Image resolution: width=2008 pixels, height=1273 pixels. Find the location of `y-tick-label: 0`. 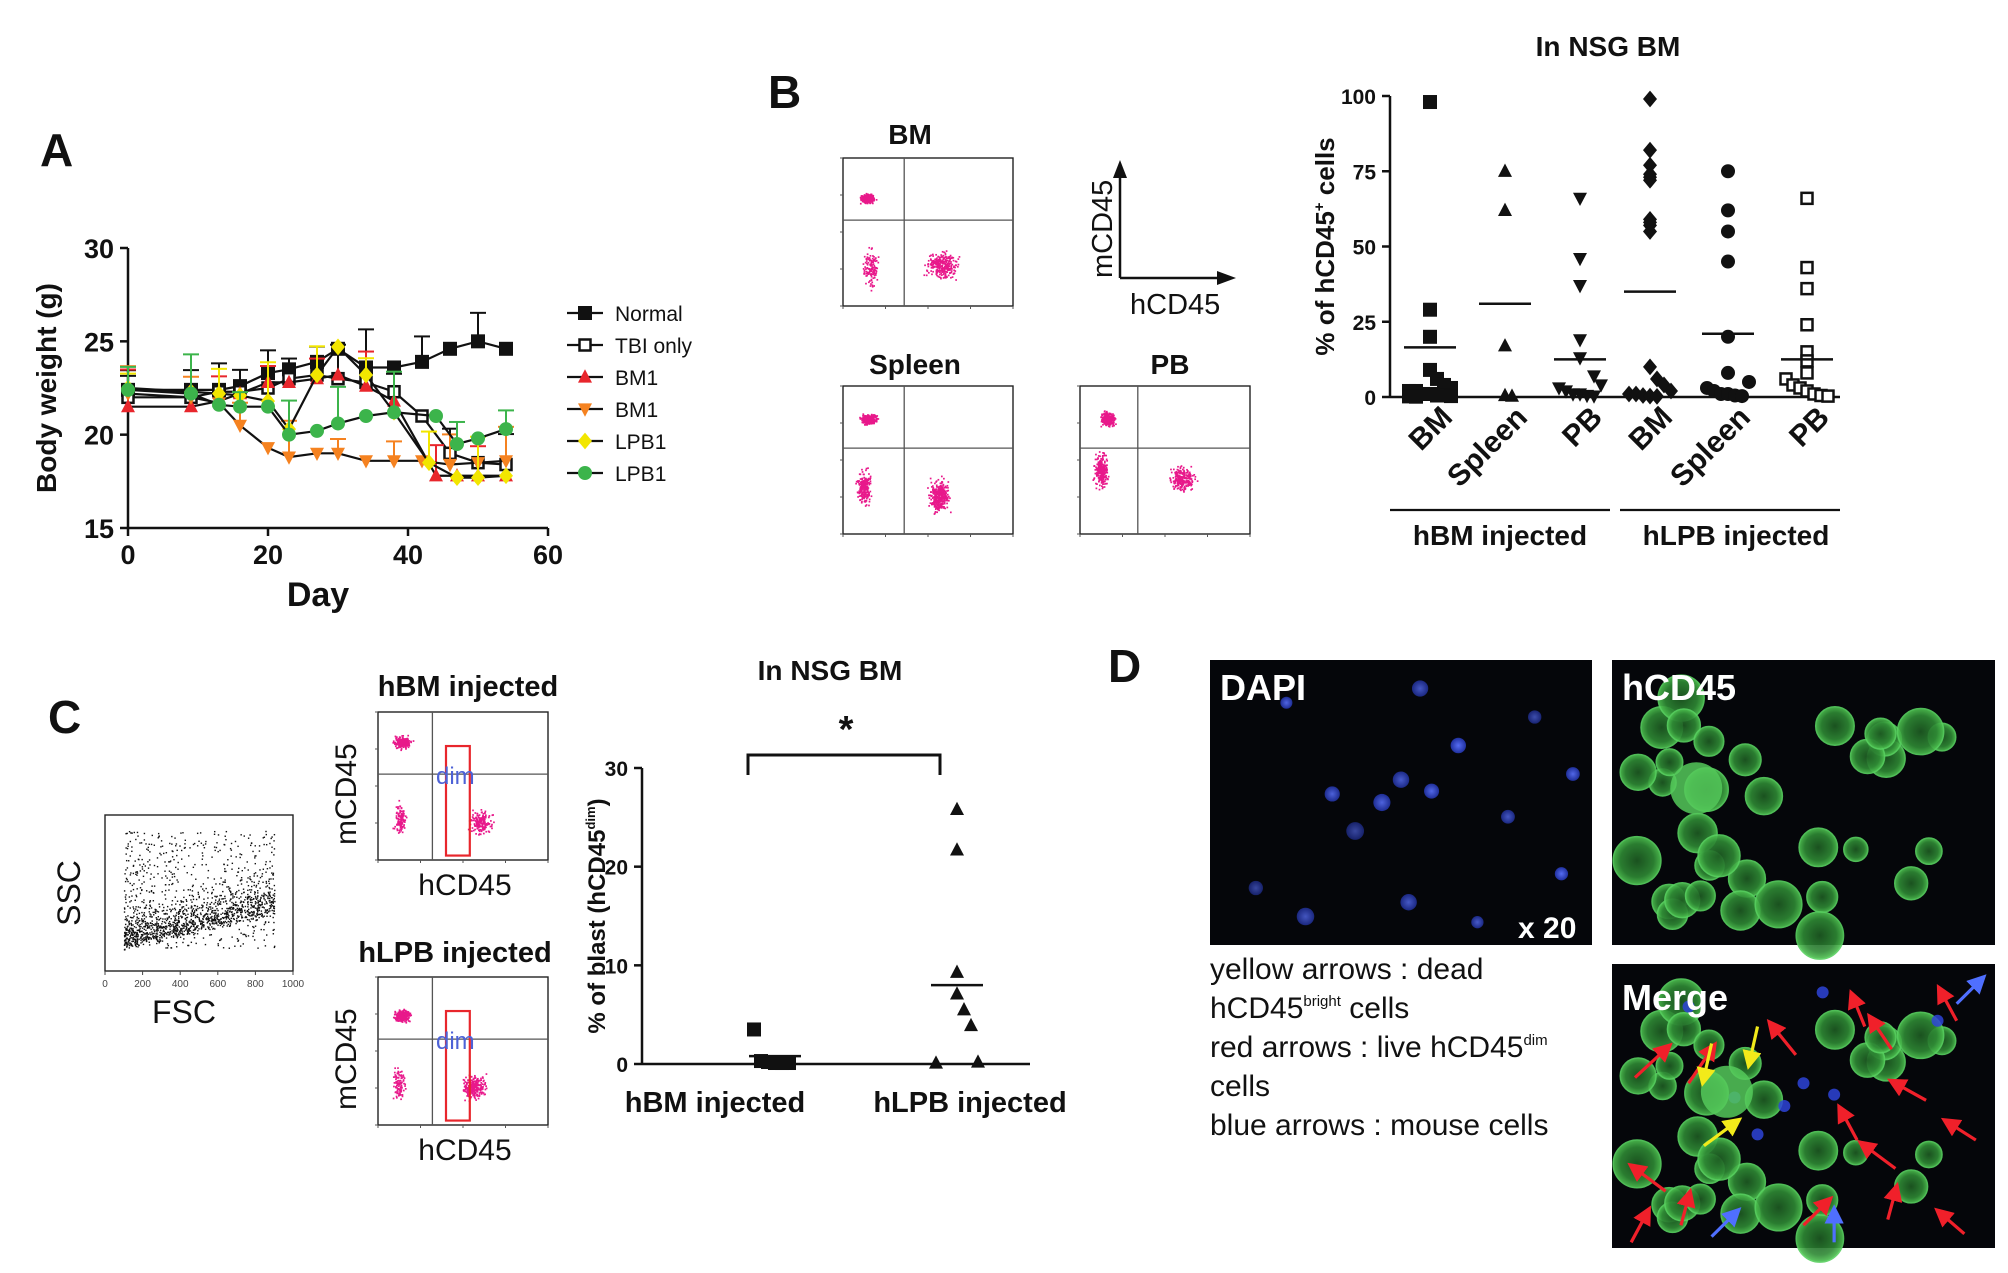

y-tick-label: 0 is located at coordinates (1370, 398).